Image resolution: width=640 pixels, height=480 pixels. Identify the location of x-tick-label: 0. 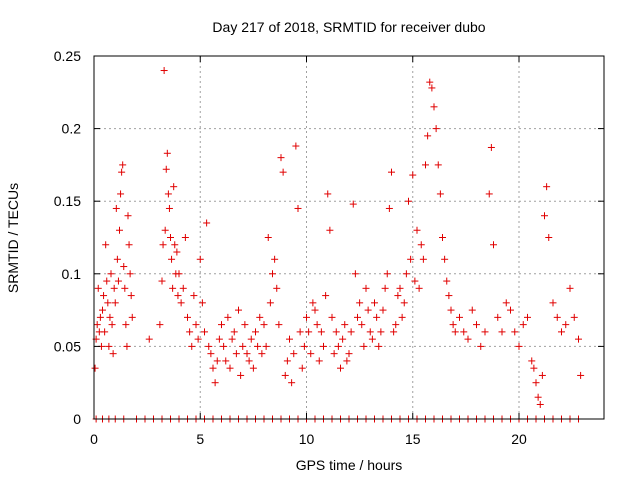
(94, 439).